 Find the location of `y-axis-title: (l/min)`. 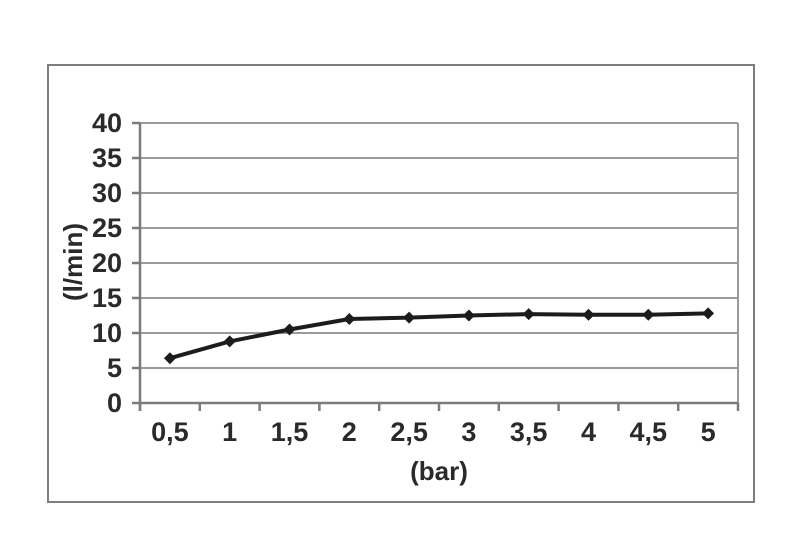

y-axis-title: (l/min) is located at coordinates (73, 262).